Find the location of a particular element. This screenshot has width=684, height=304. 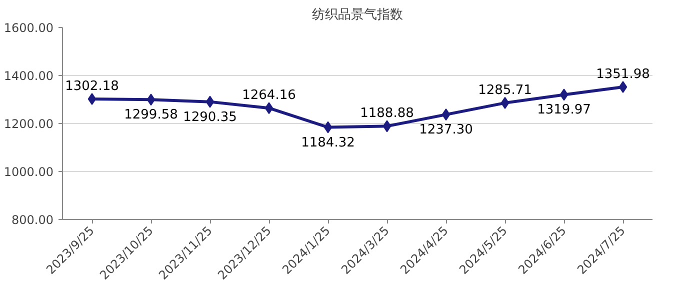

data-label: 1319.97 is located at coordinates (564, 110).